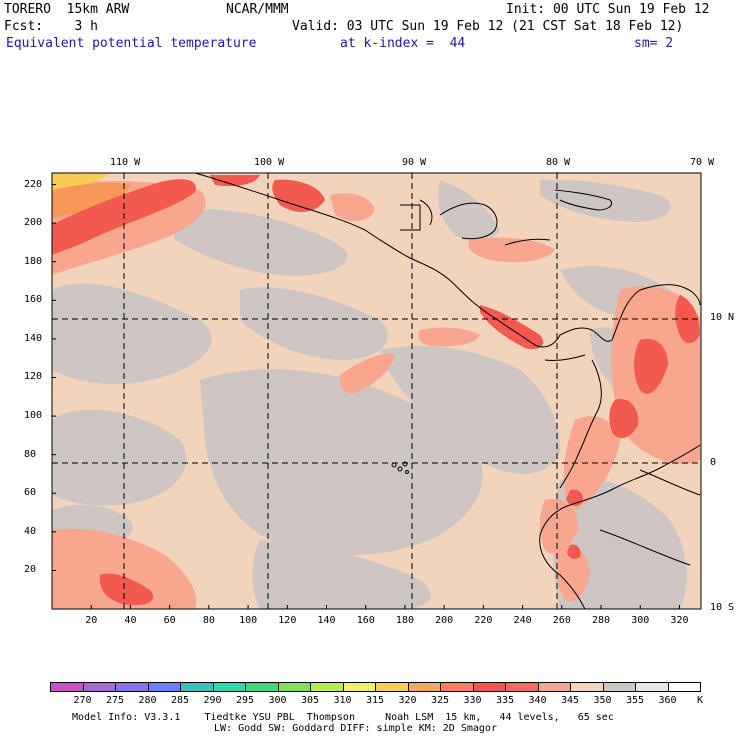 The width and height of the screenshot is (740, 740). I want to click on x-grid-label: 80, so click(208, 620).